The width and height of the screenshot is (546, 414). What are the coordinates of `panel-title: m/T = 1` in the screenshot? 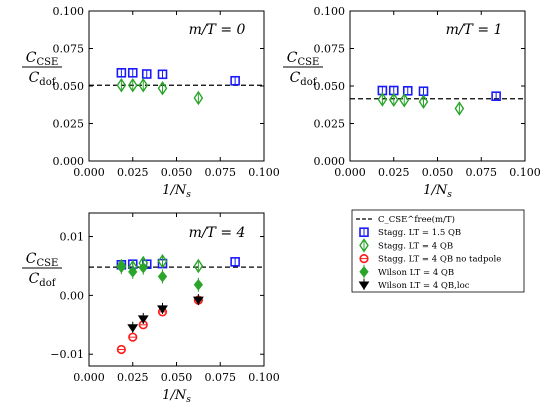 It's located at (474, 30).